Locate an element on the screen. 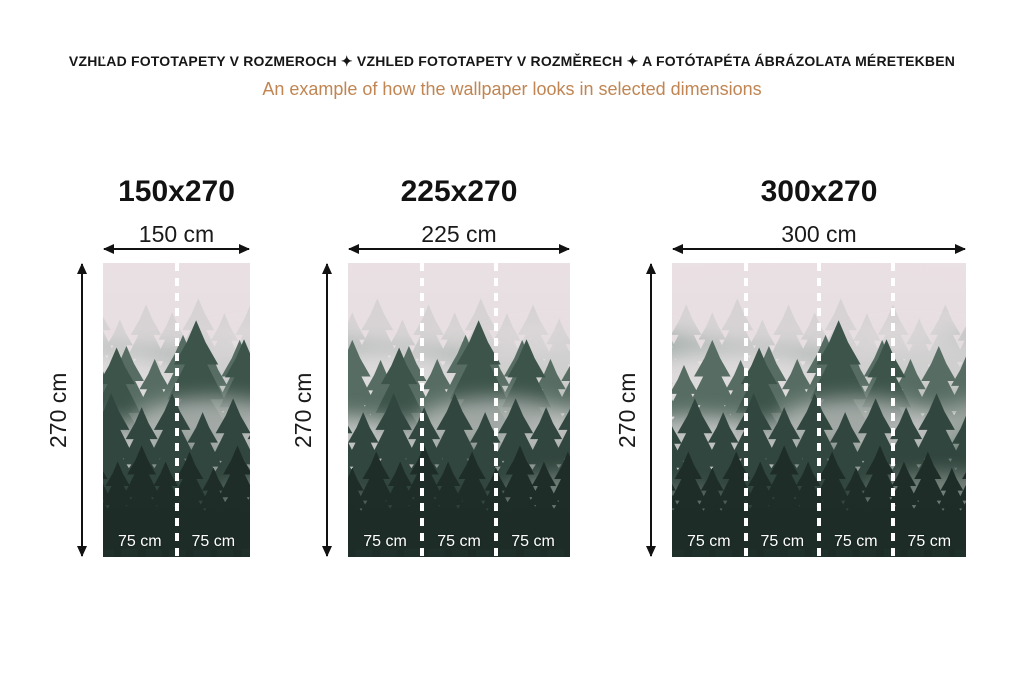  wallpaper-preview-image: 75 cm 75 cm 75 cm is located at coordinates (459, 410).